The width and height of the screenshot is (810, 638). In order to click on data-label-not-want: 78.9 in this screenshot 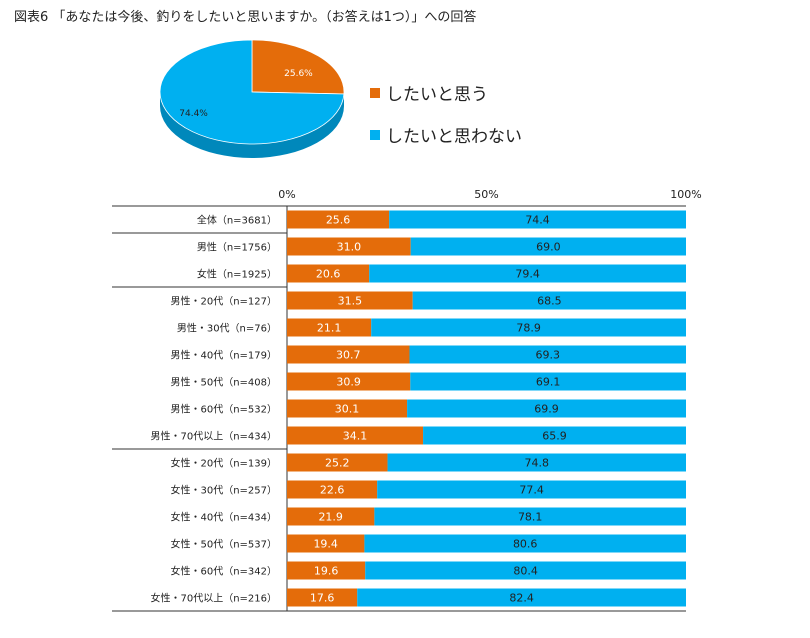, I will do `click(528, 328)`.